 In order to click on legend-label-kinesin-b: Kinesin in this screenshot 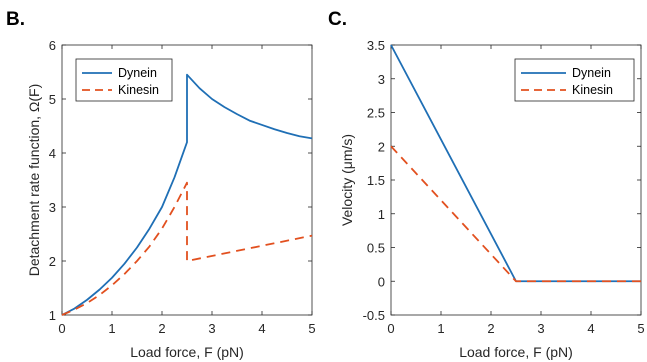, I will do `click(138, 90)`.